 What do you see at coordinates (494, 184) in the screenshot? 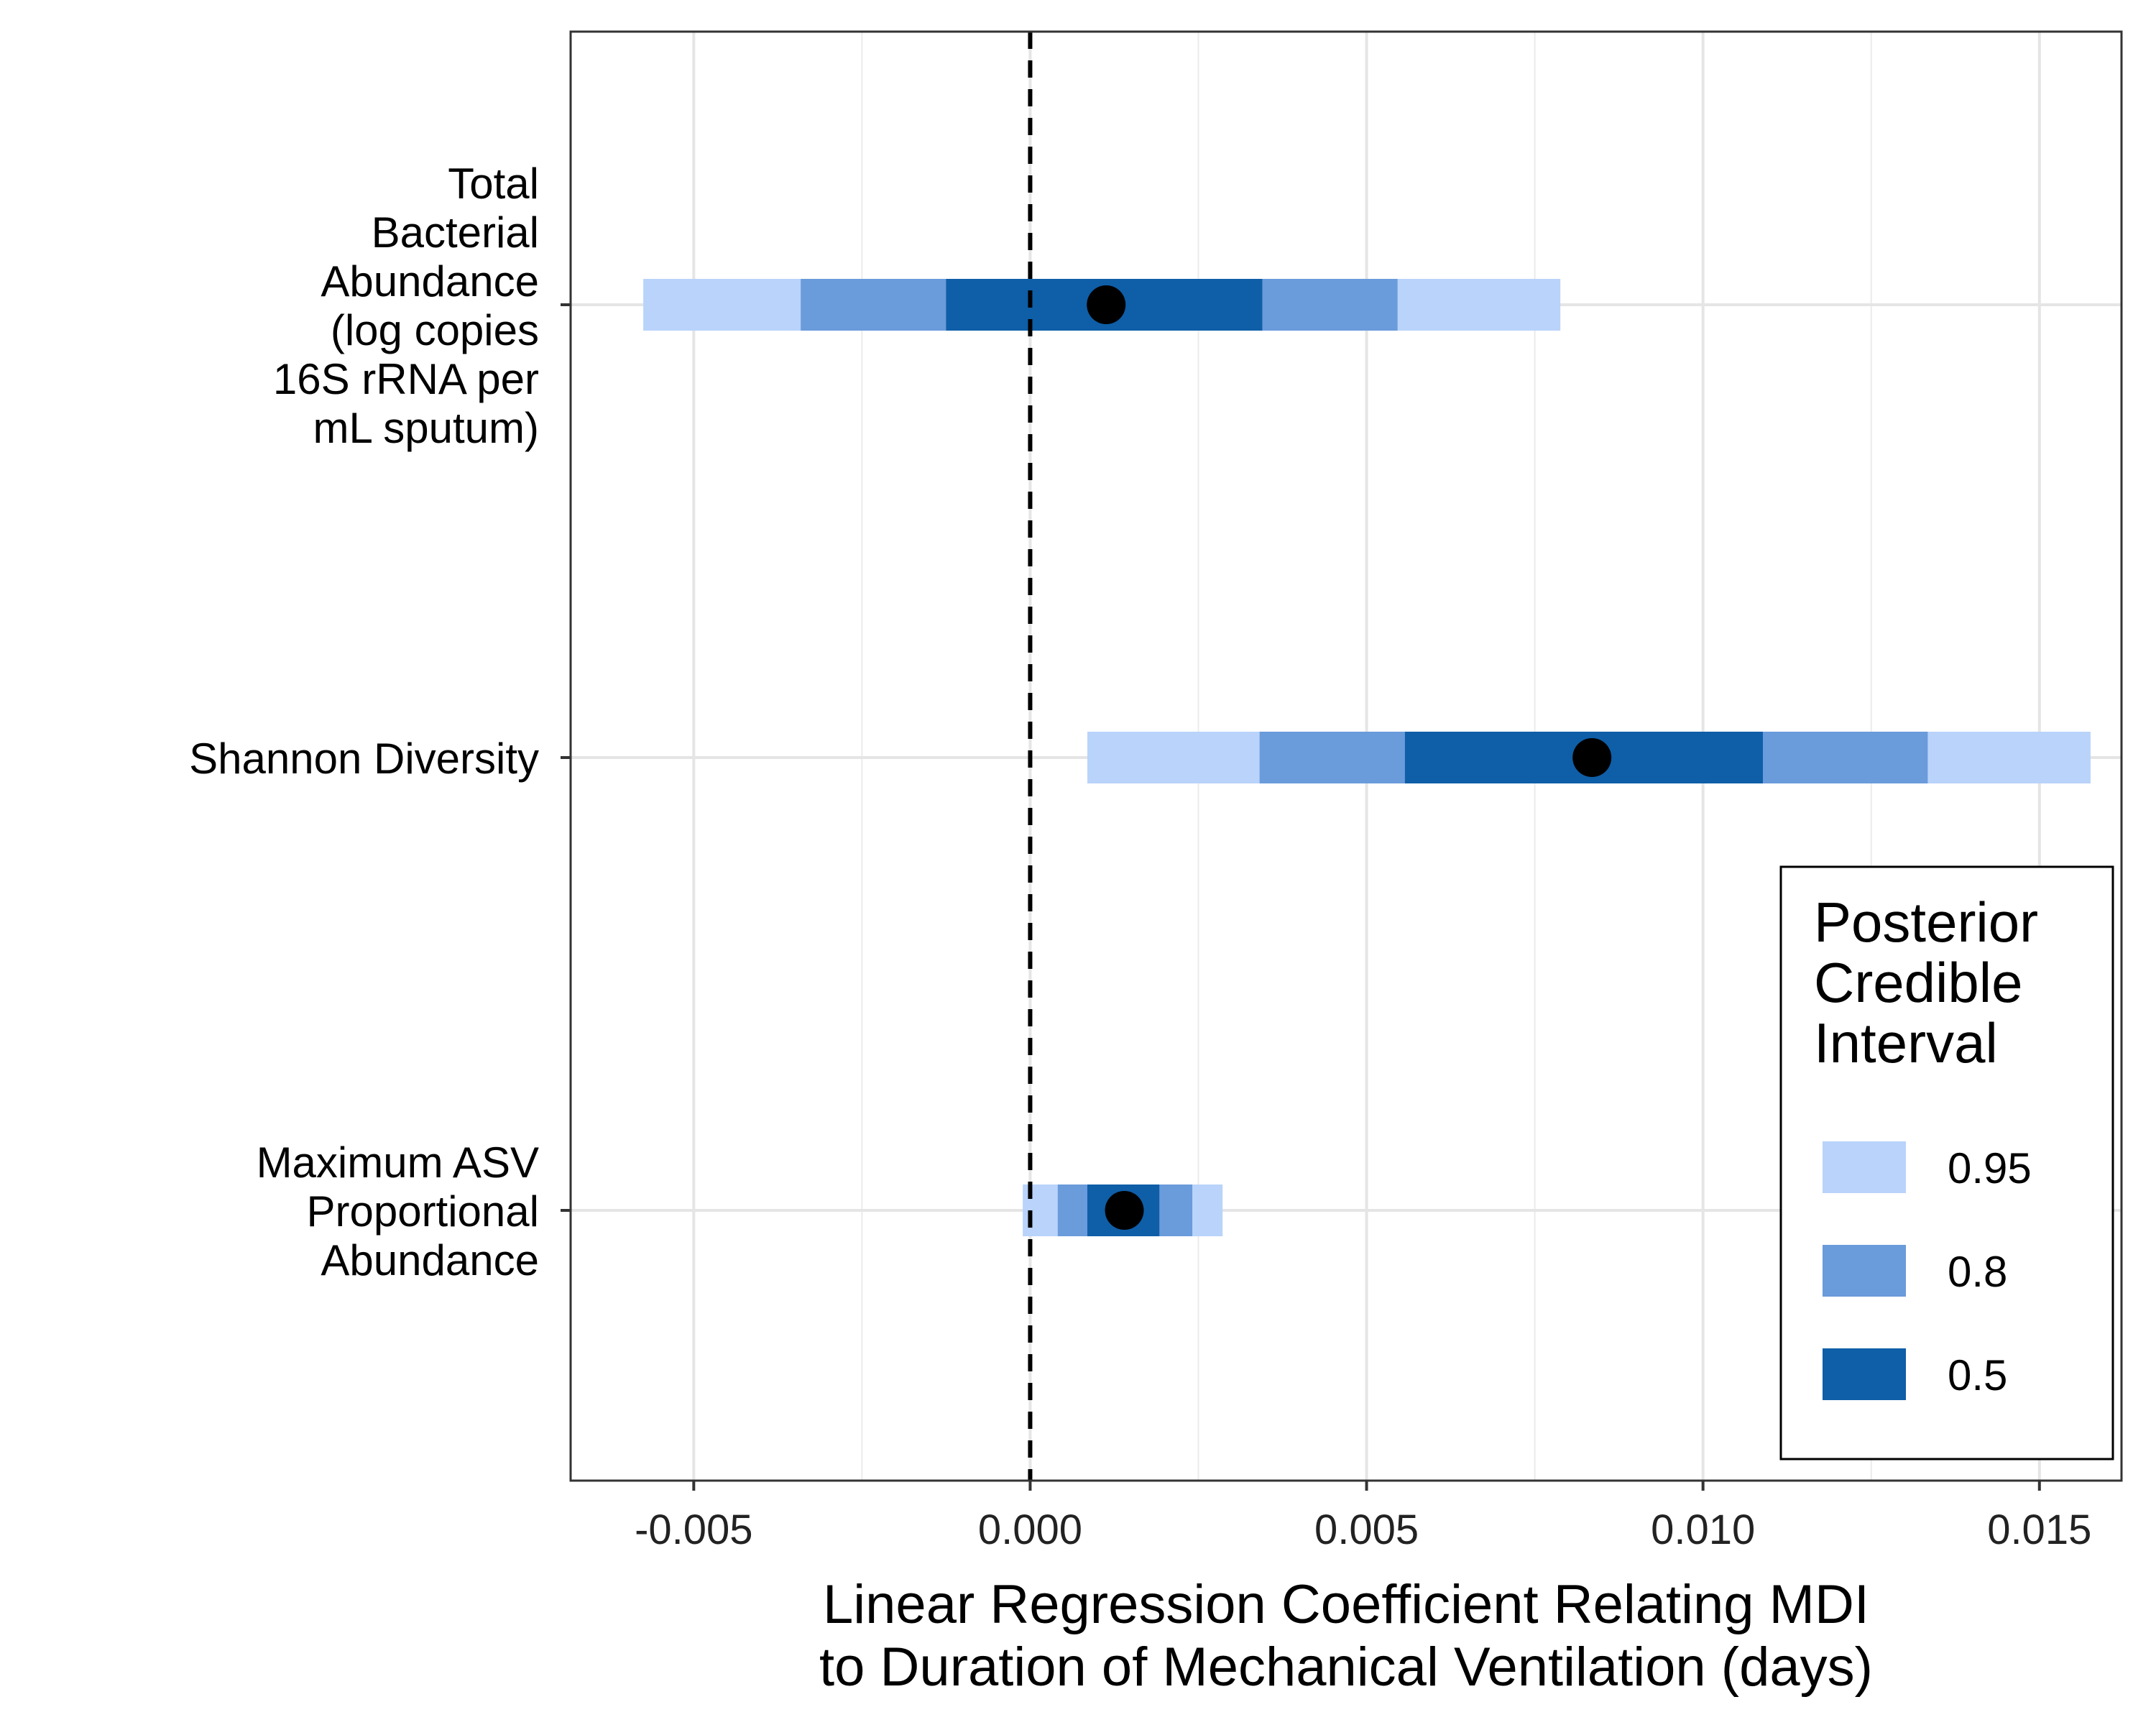
I see `y-tick-label: Total` at bounding box center [494, 184].